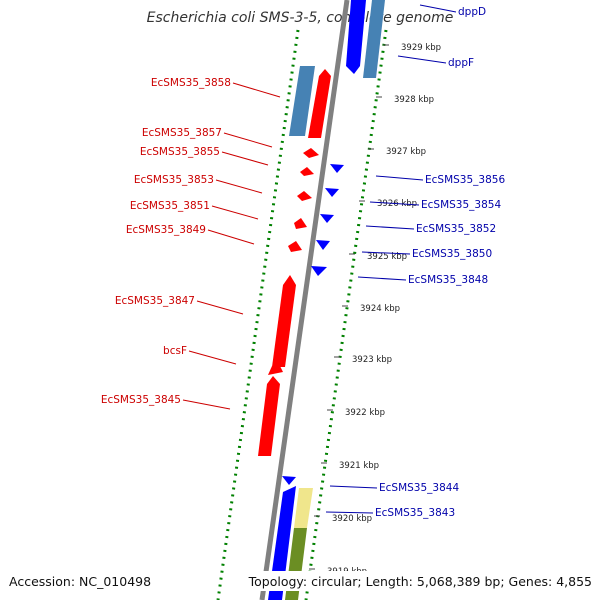 This screenshot has height=600, width=600. What do you see at coordinates (419, 488) in the screenshot?
I see `gene-label-EcSMS35_3844: EcSMS35_3844` at bounding box center [419, 488].